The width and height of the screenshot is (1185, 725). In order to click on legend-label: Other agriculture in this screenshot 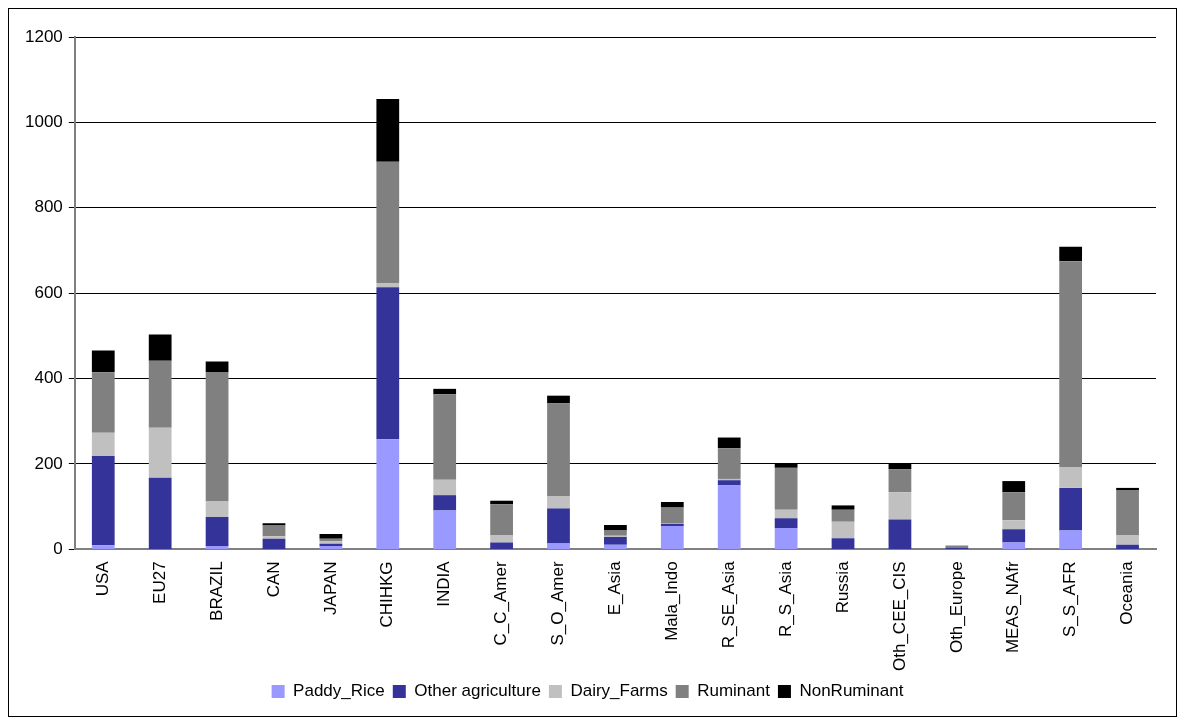, I will do `click(477, 691)`.